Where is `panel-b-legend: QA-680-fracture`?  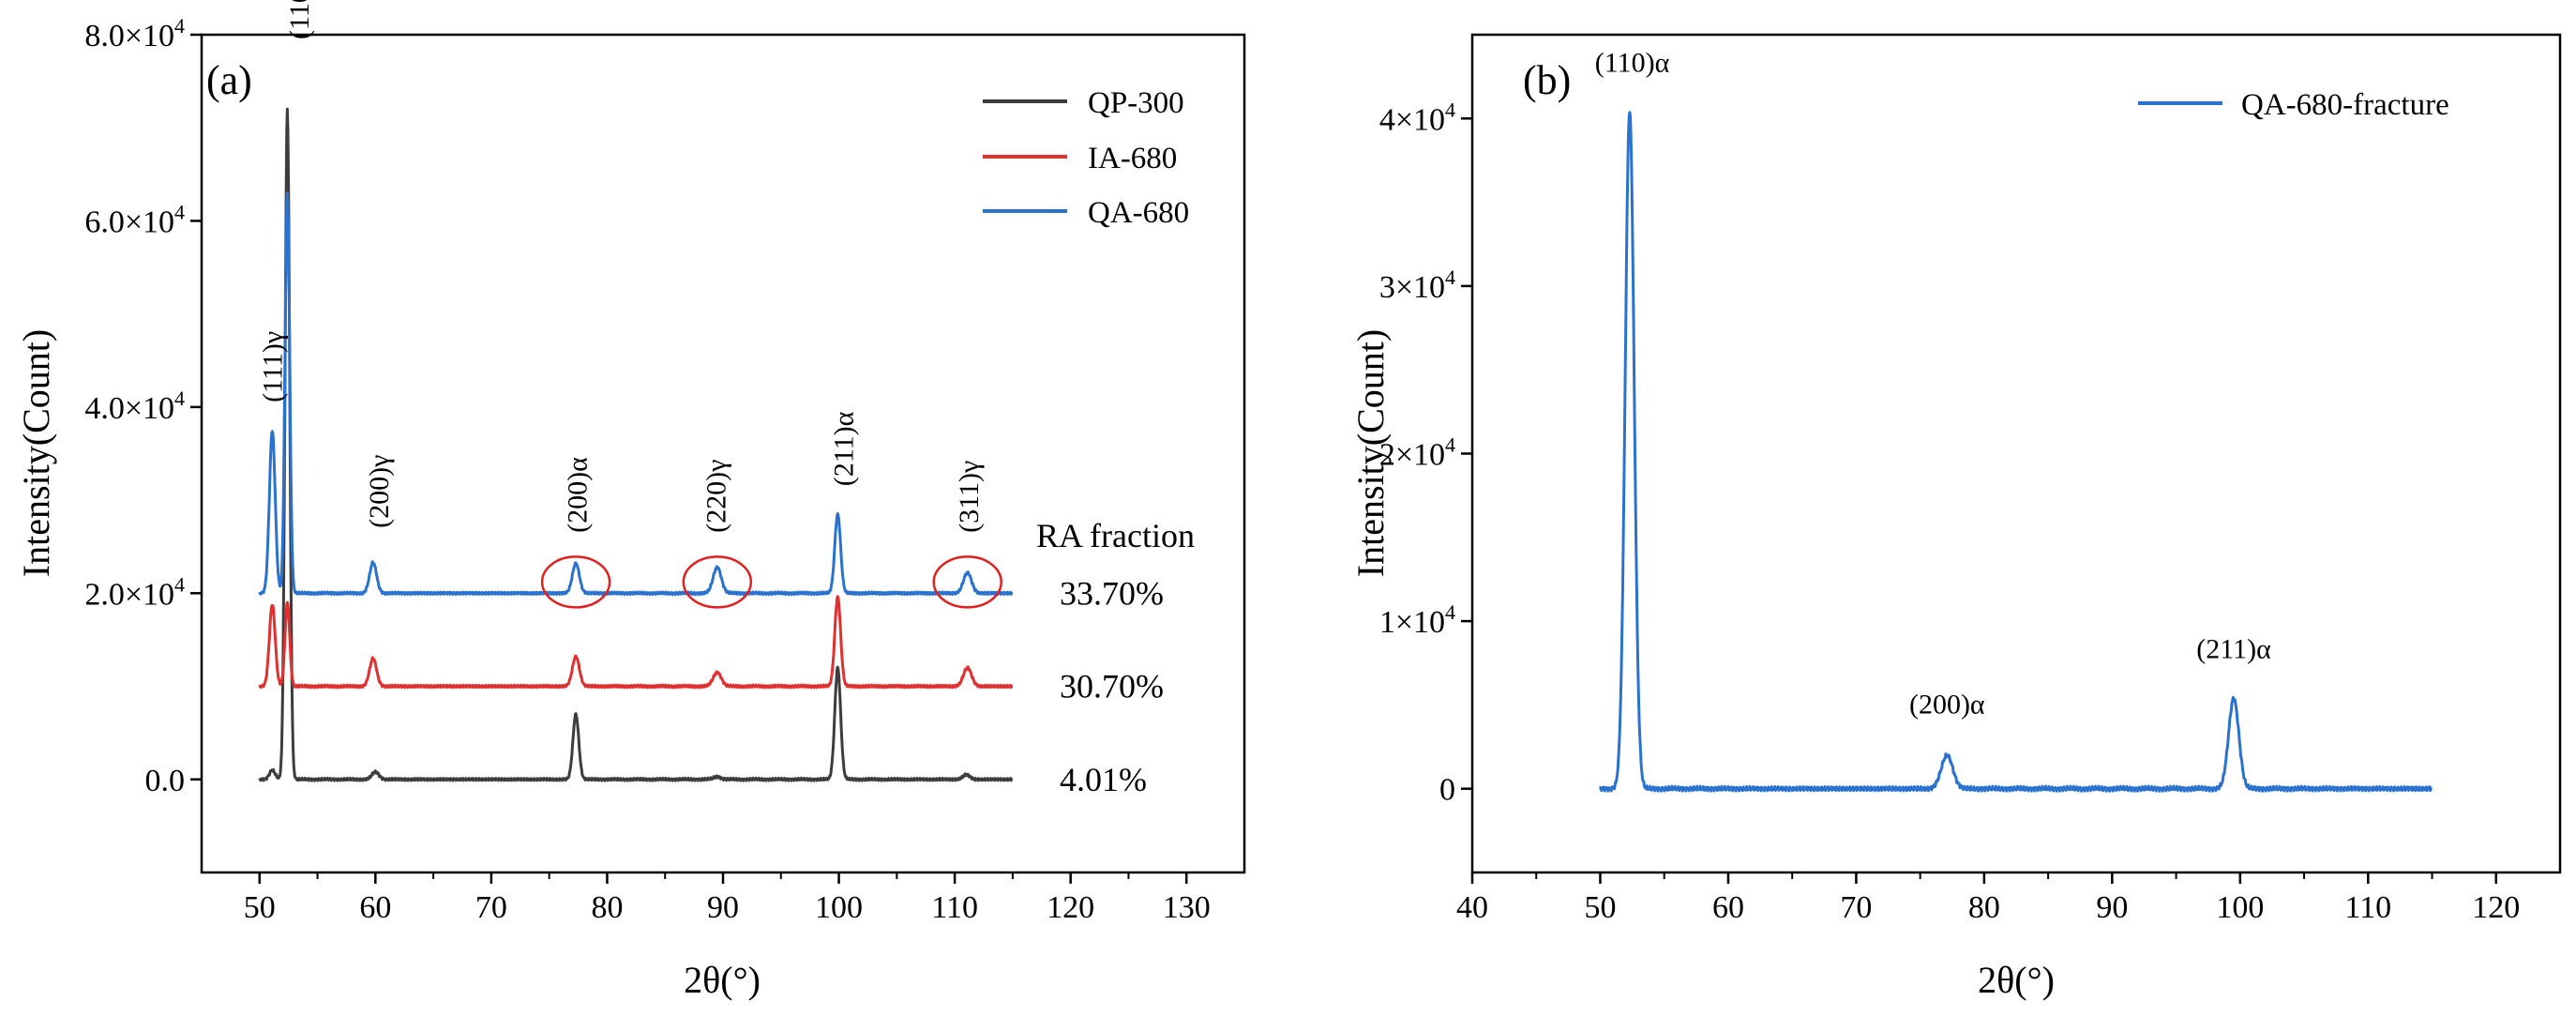
panel-b-legend: QA-680-fracture is located at coordinates (2293, 105).